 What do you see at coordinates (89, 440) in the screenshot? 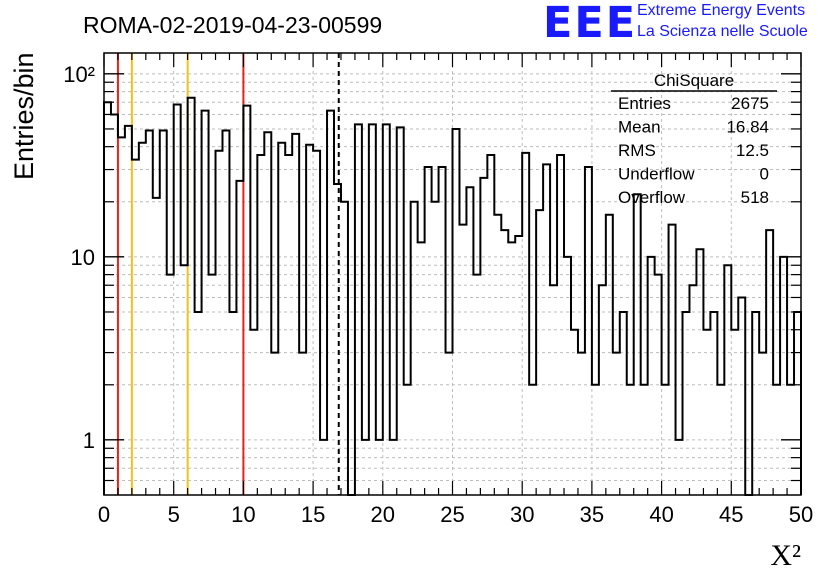
I see `y-tick-label: 1` at bounding box center [89, 440].